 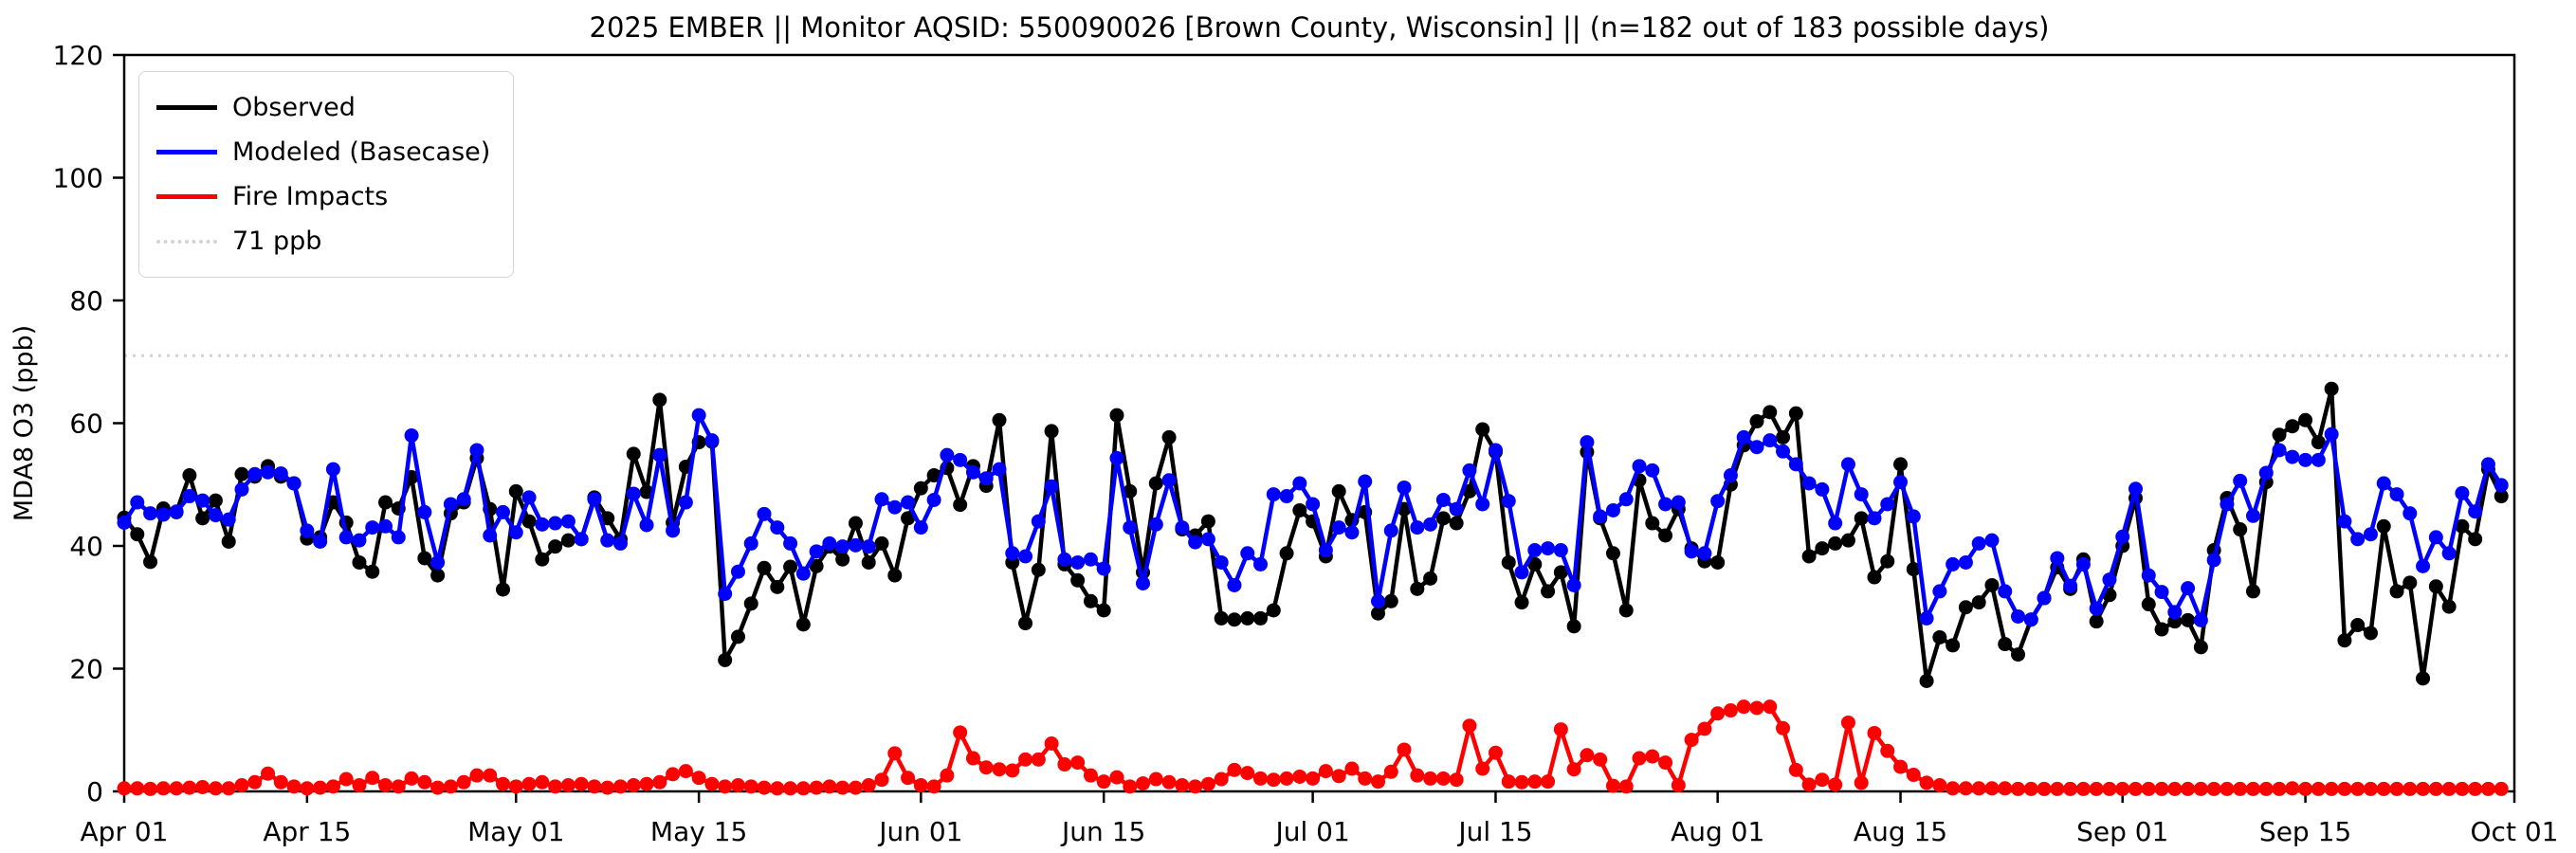 I want to click on y-axis-label: MDA8 O3 (ppb), so click(x=24, y=423).